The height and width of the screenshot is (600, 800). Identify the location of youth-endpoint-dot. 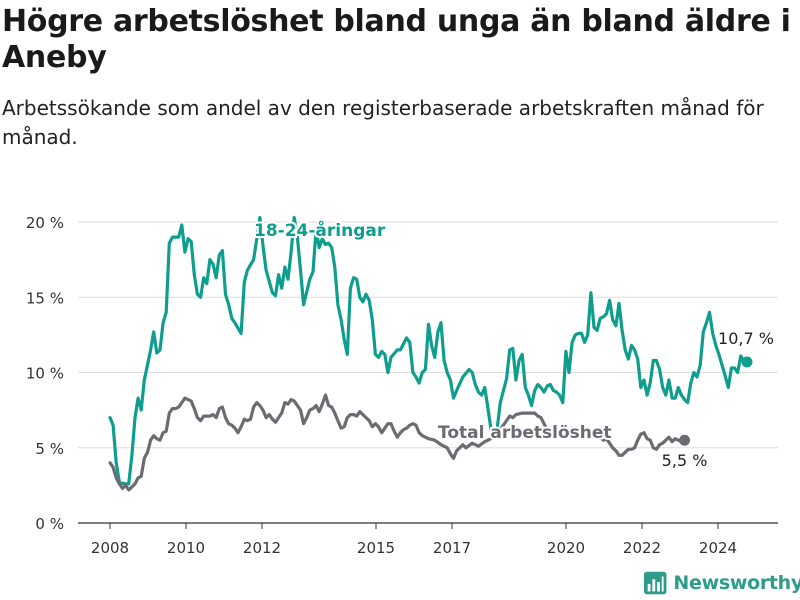
(747, 362).